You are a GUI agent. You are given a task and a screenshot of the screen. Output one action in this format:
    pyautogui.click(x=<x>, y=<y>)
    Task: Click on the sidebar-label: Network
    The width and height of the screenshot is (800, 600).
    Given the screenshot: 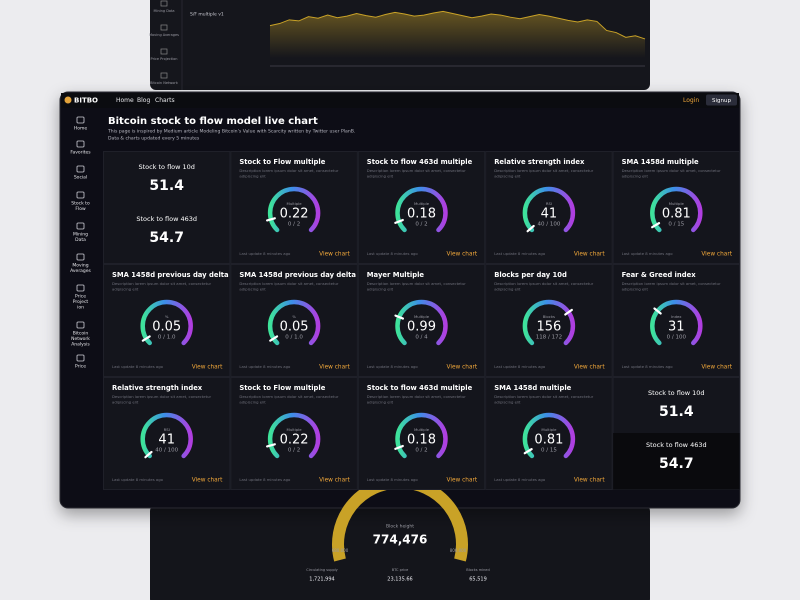 What is the action you would take?
    pyautogui.click(x=80, y=339)
    